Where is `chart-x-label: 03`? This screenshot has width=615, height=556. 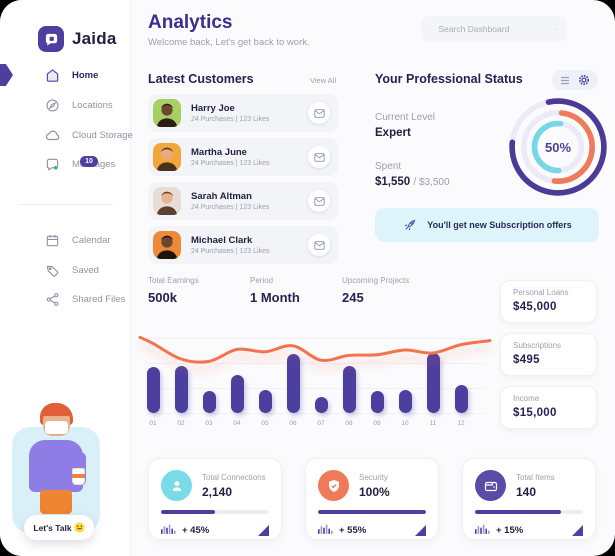 chart-x-label: 03 is located at coordinates (209, 423).